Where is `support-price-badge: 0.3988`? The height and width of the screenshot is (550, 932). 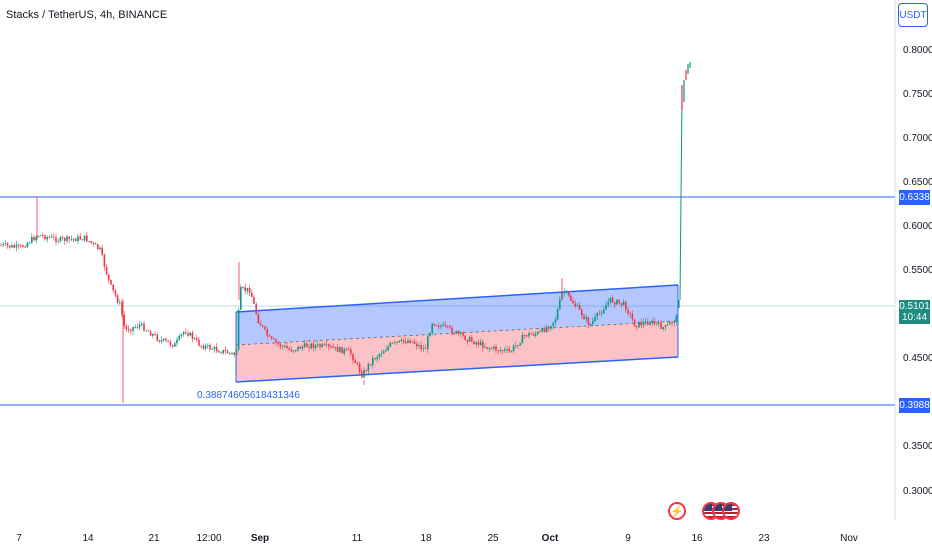
support-price-badge: 0.3988 is located at coordinates (914, 405).